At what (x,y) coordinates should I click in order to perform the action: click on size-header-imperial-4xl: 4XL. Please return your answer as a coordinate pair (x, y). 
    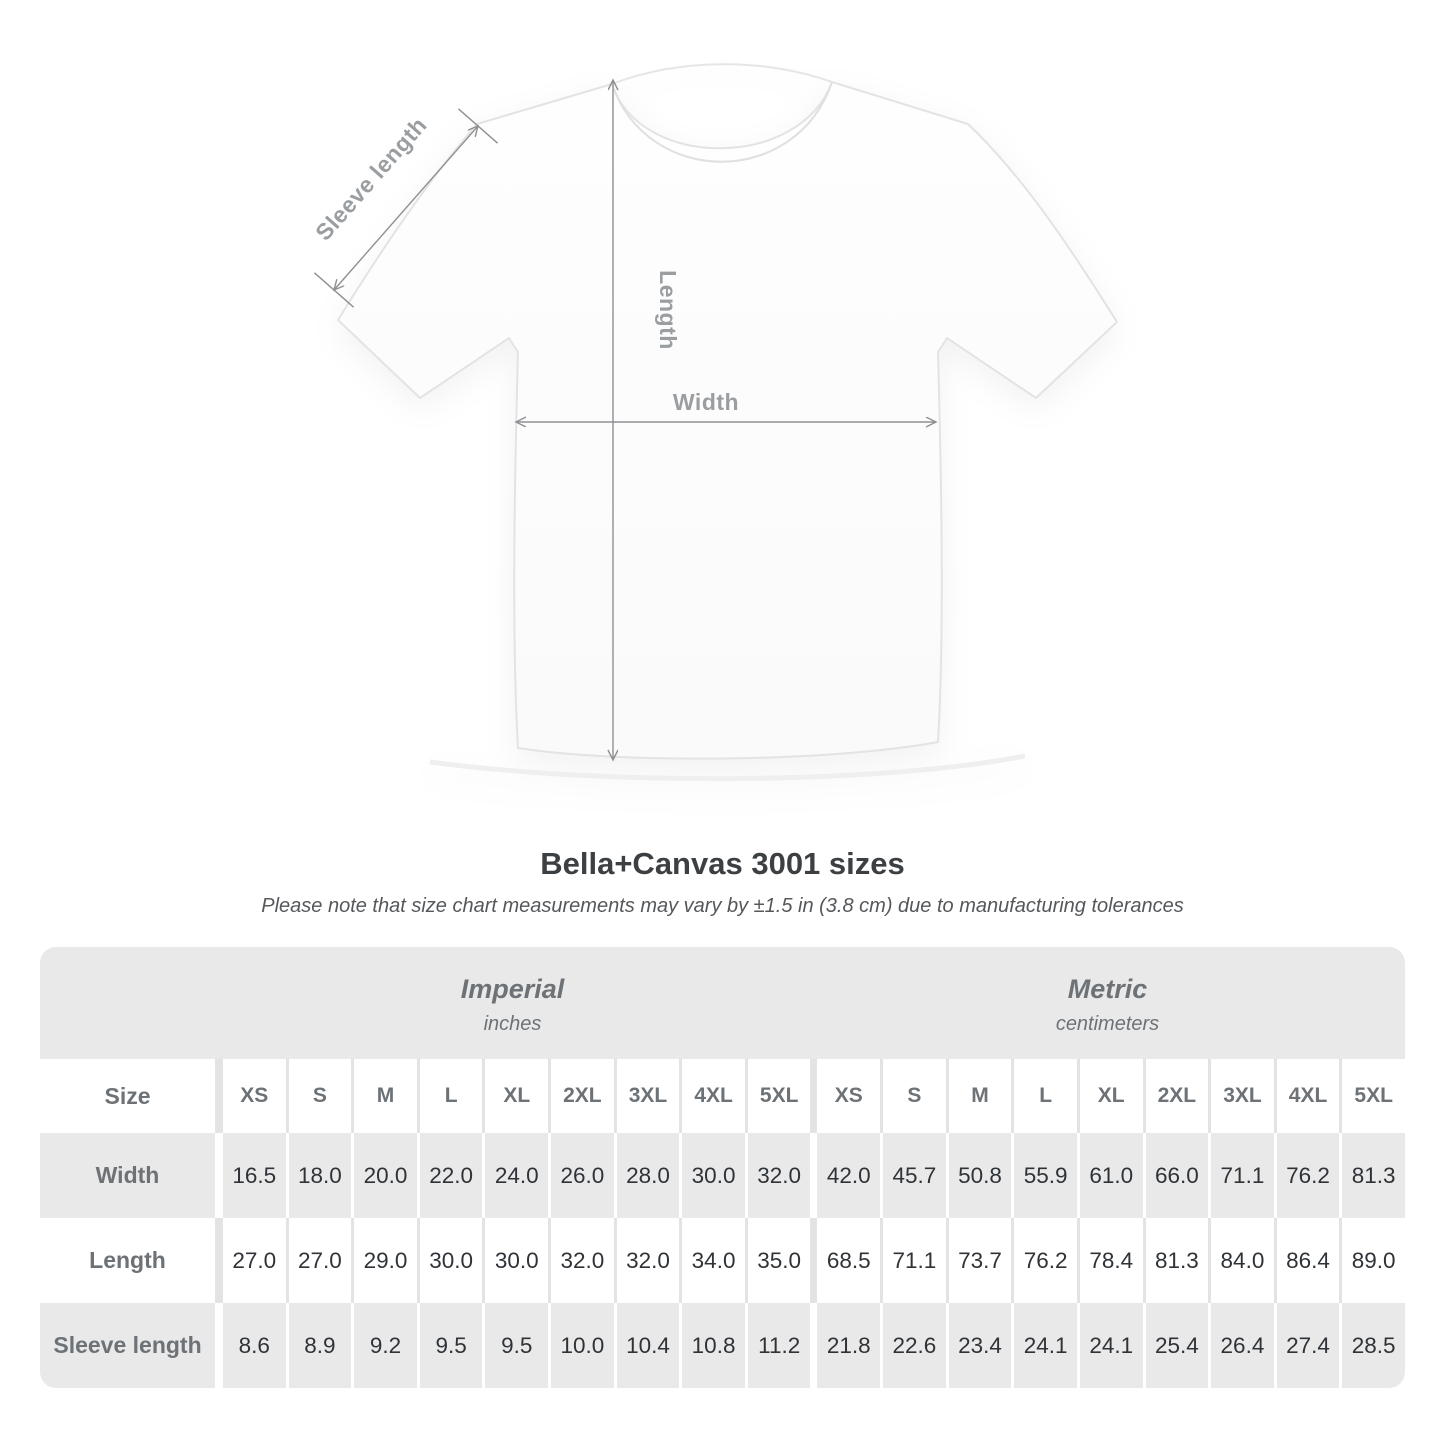
    Looking at the image, I should click on (713, 1096).